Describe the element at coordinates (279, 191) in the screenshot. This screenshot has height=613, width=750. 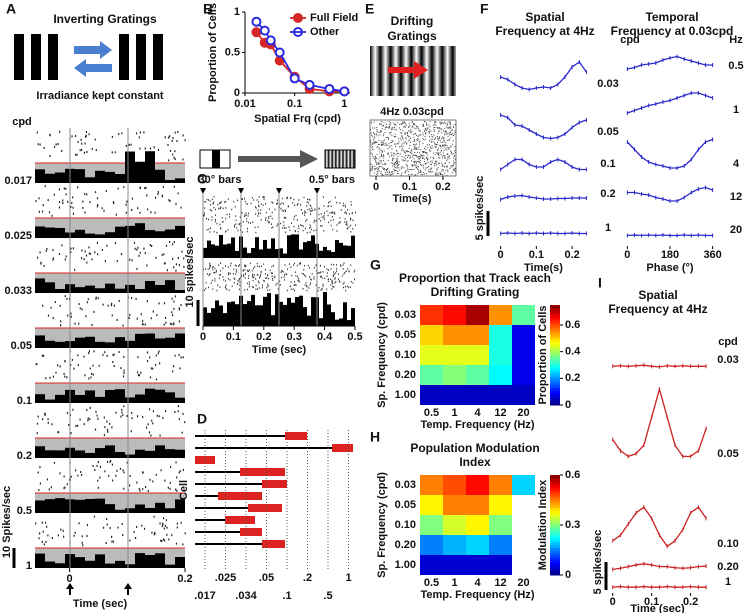
I see `stimulus-arrow` at that location.